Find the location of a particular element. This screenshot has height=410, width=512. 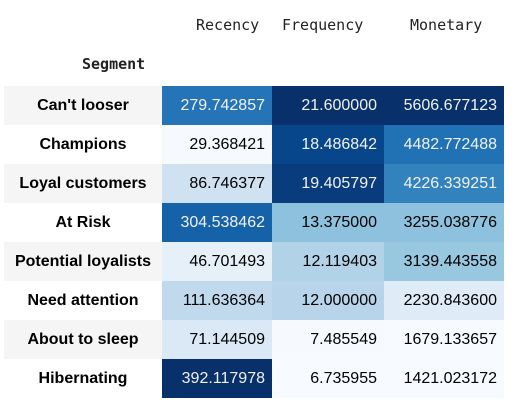

frequency-cell: 19.405797 is located at coordinates (328, 183).